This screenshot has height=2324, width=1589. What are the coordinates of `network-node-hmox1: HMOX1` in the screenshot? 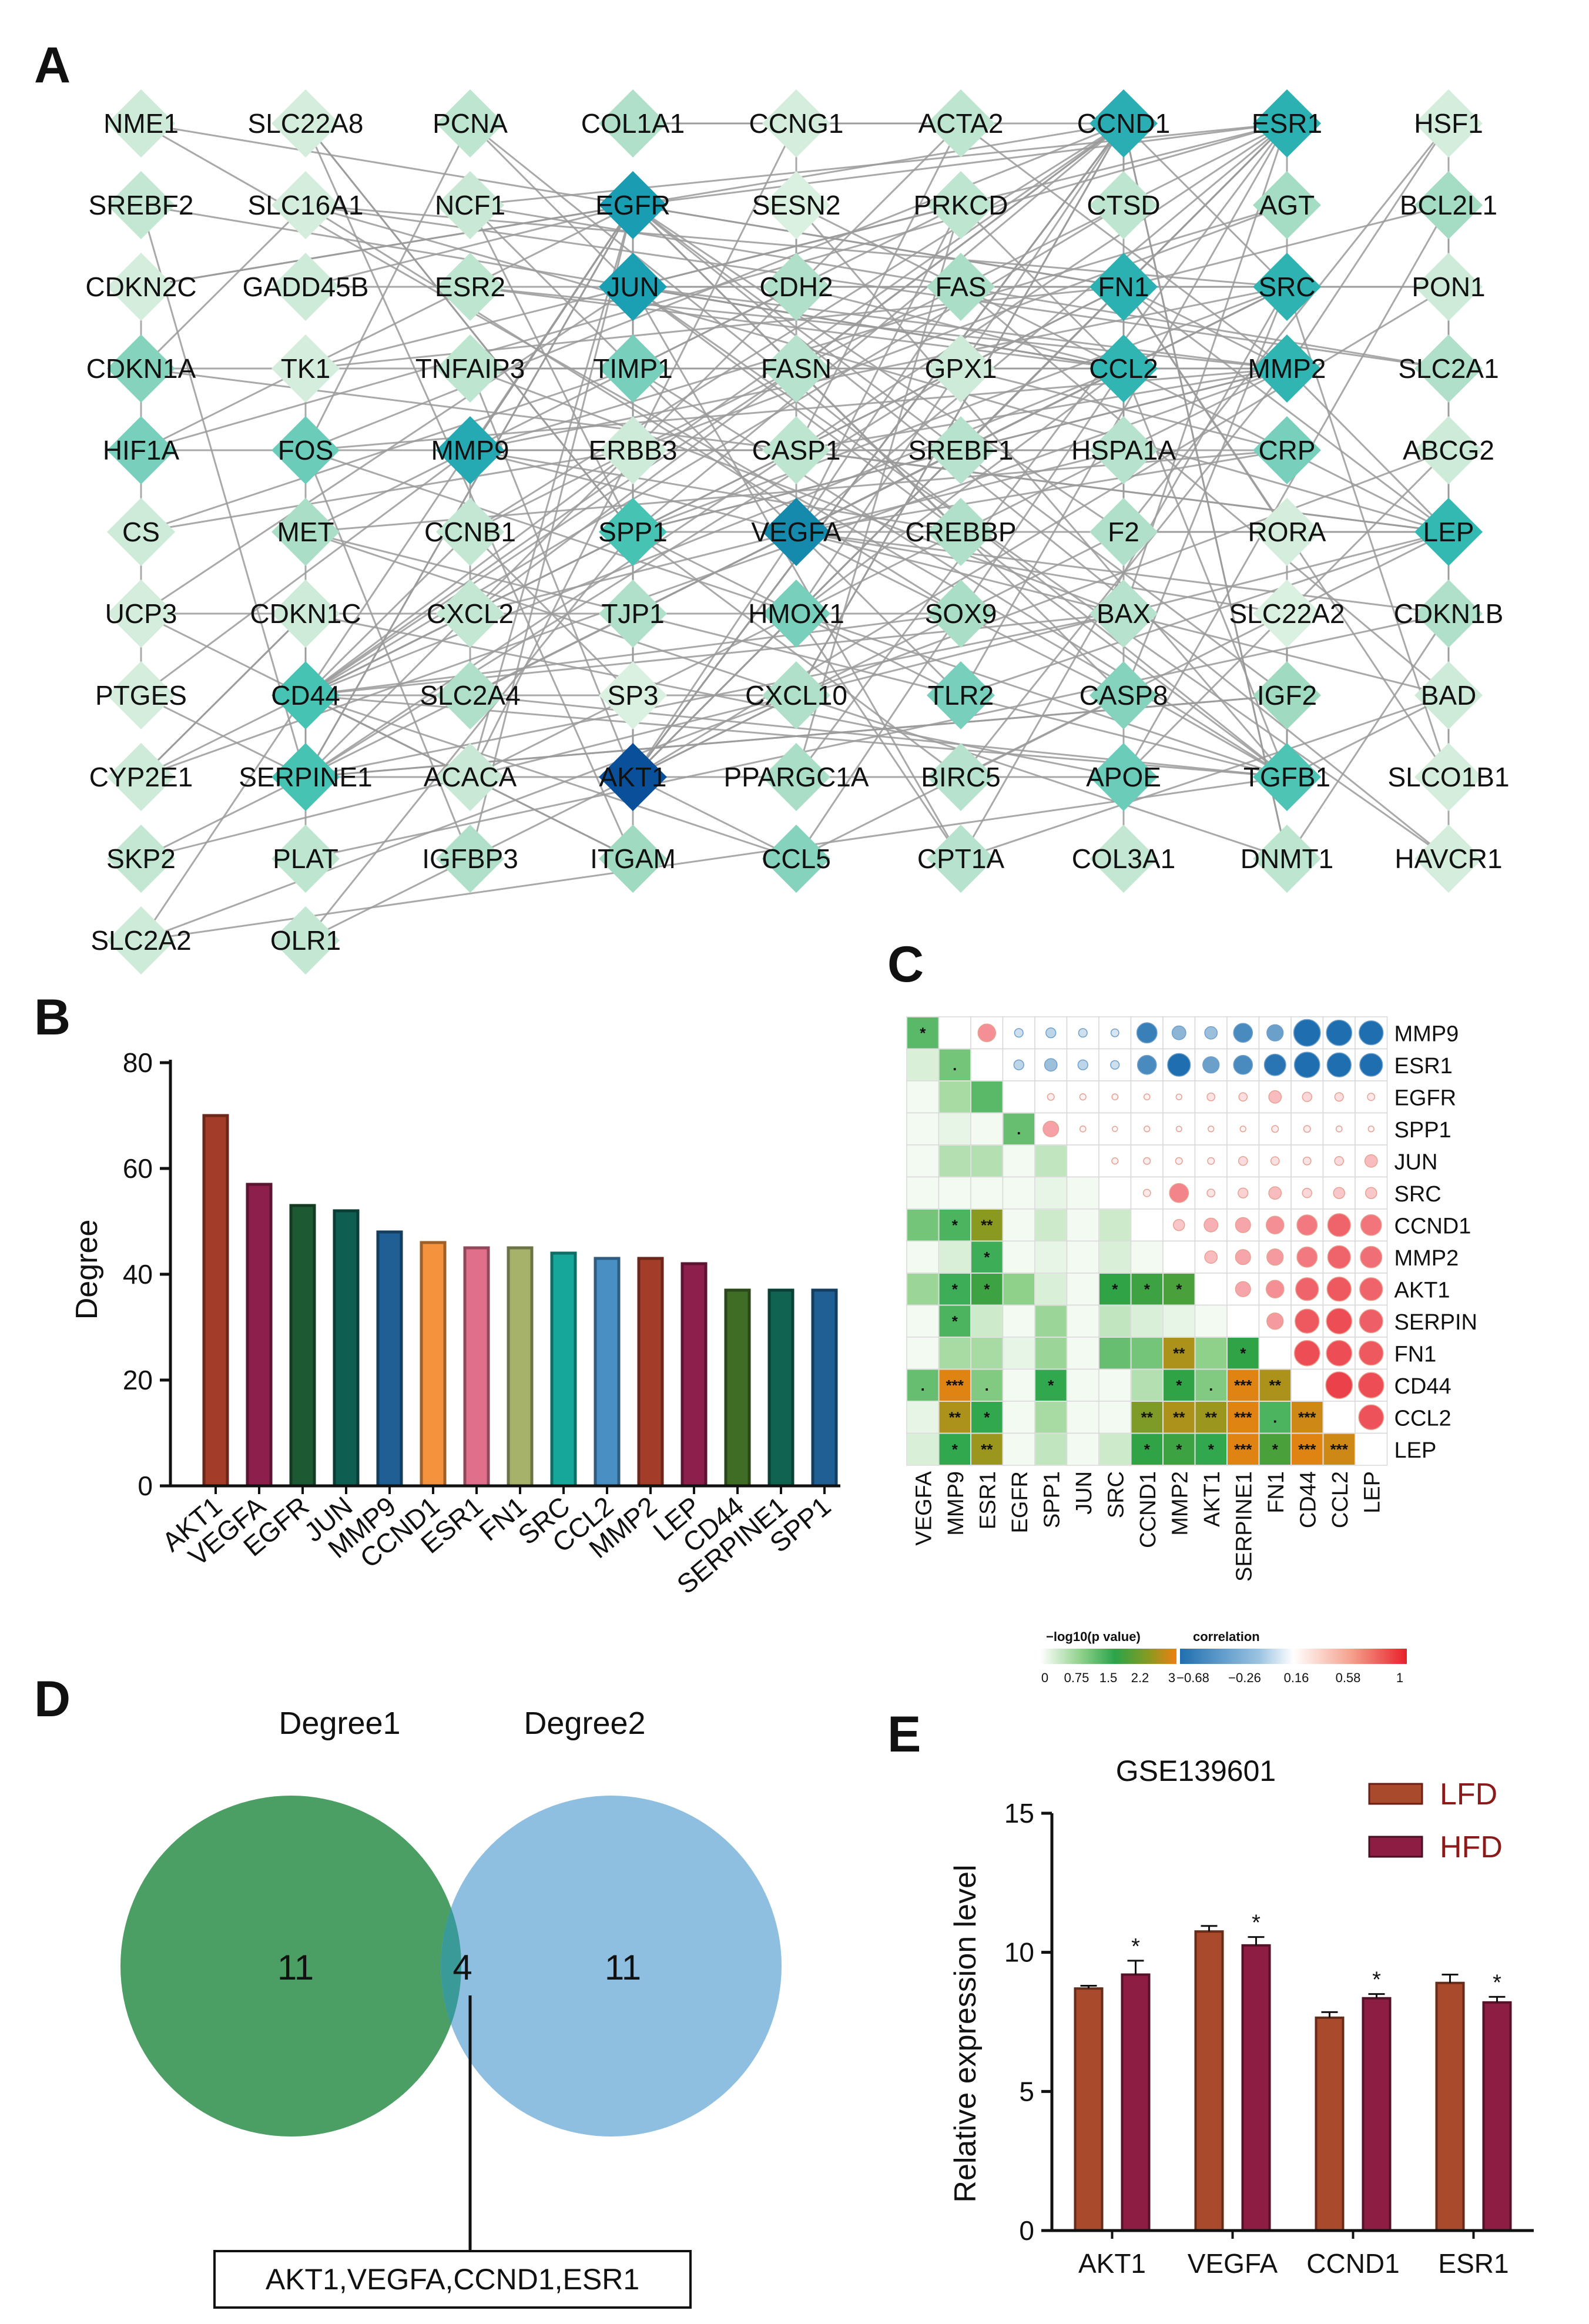 It's located at (796, 614).